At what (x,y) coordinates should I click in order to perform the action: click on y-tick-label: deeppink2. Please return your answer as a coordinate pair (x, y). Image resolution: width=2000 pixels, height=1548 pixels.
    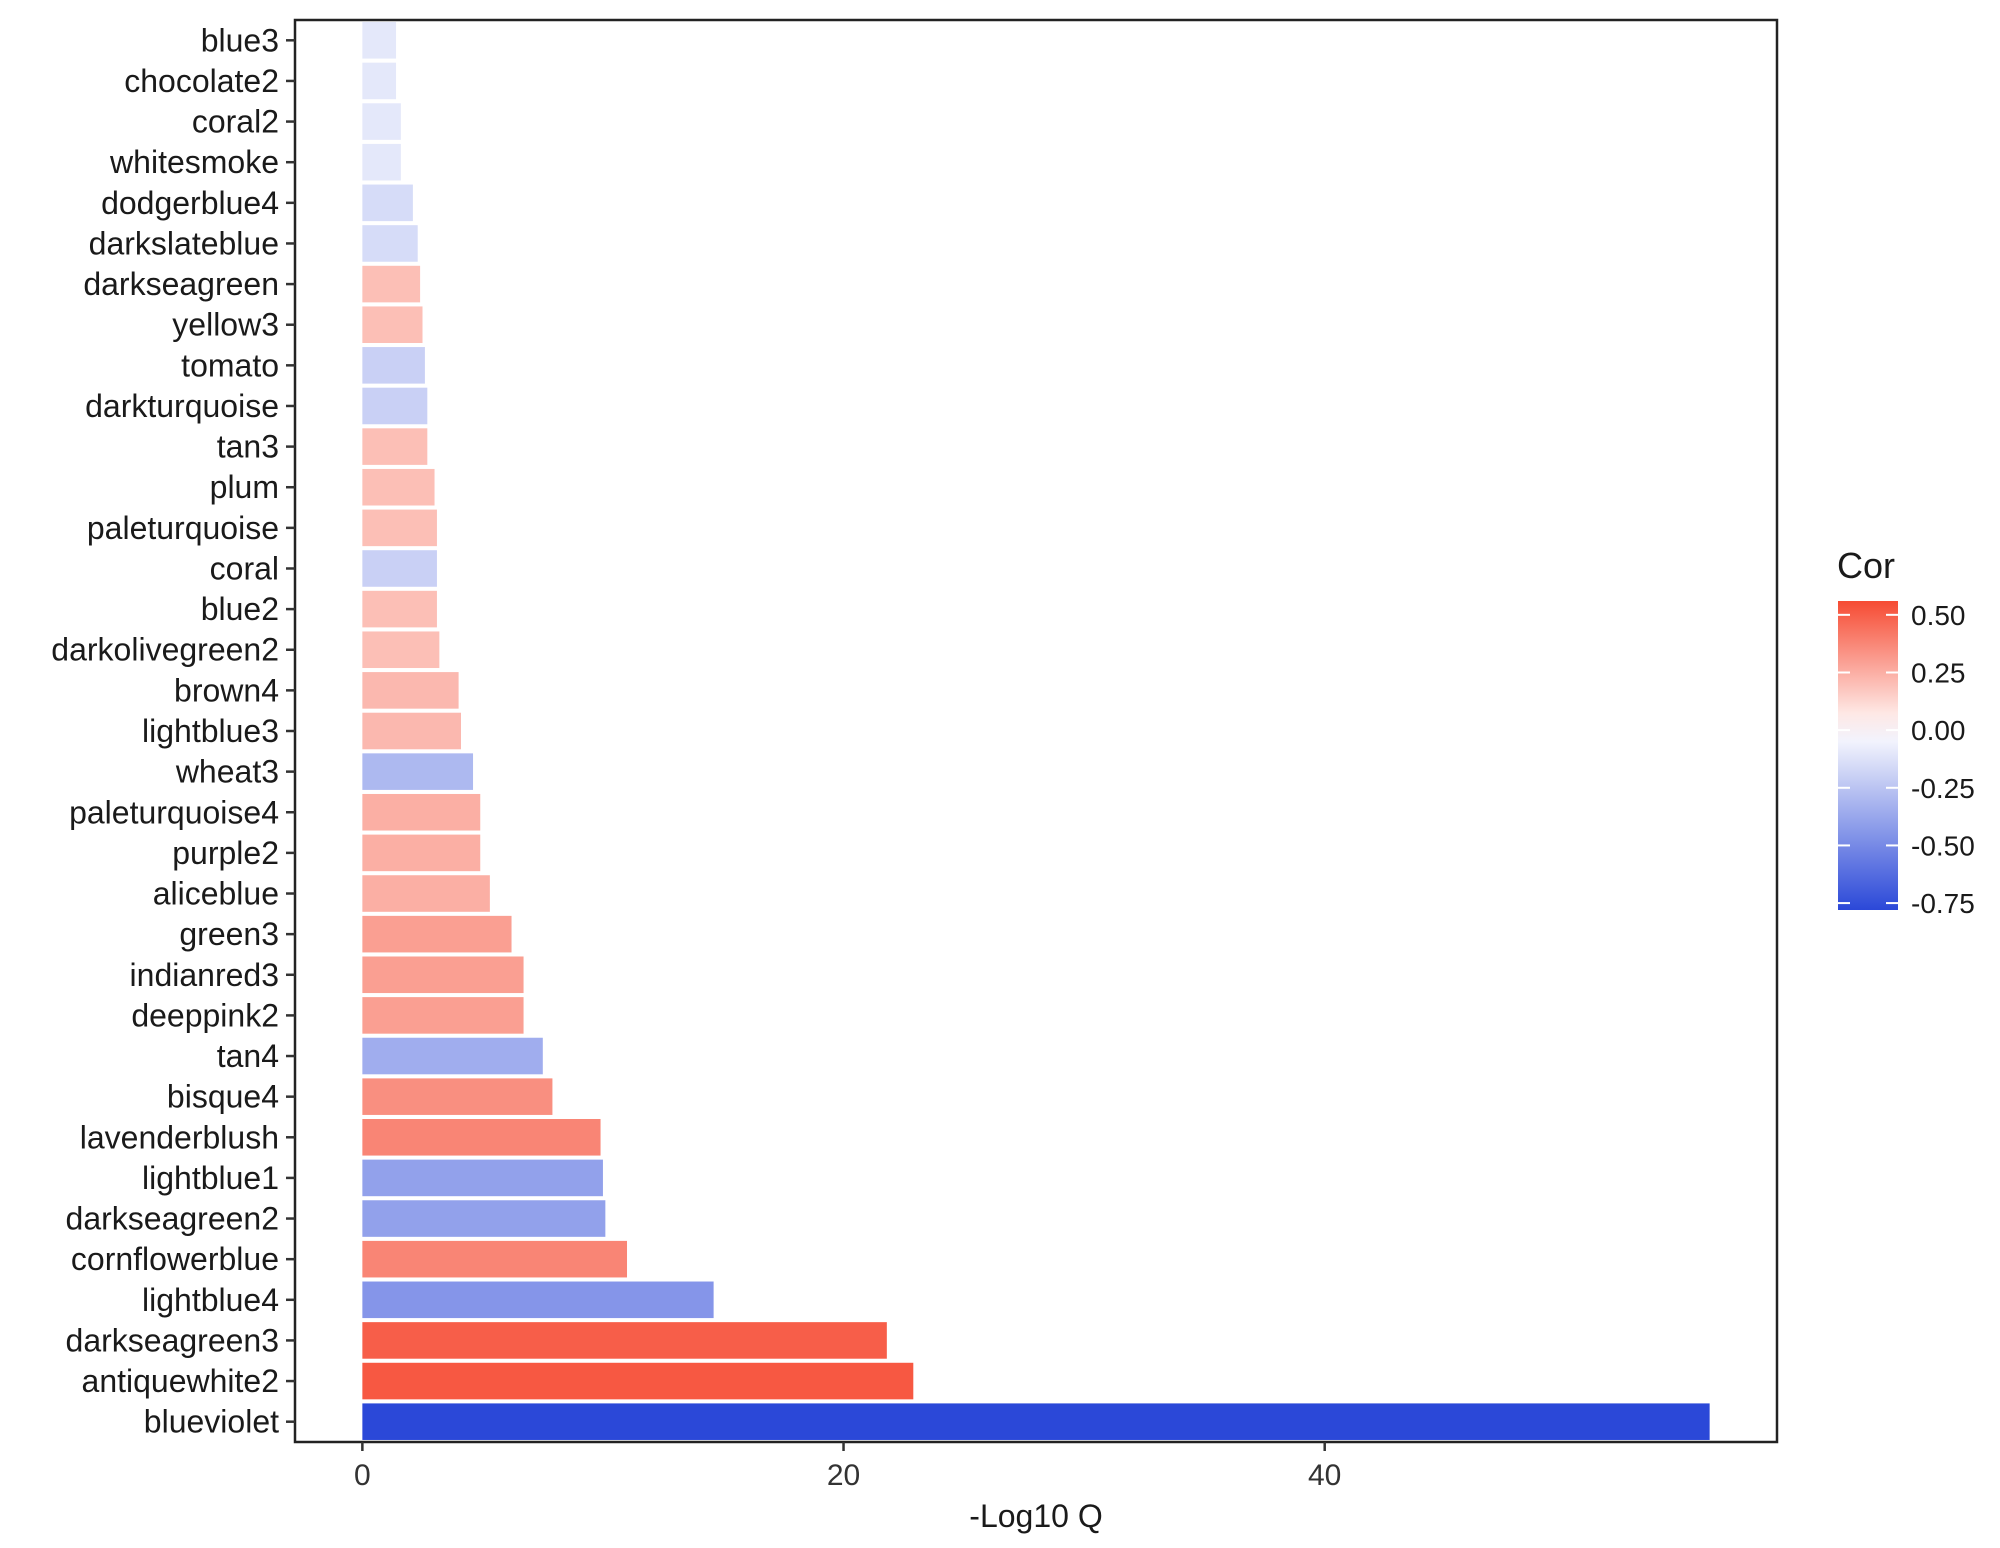
    Looking at the image, I should click on (205, 1015).